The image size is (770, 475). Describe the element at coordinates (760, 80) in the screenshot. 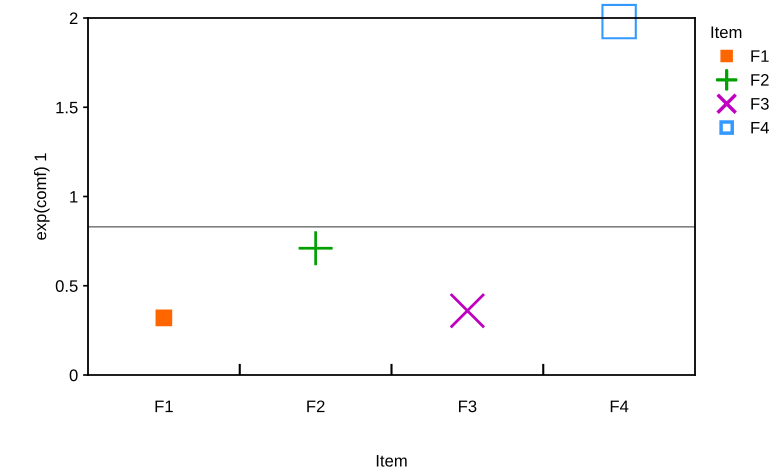

I see `legend-label: F2` at that location.